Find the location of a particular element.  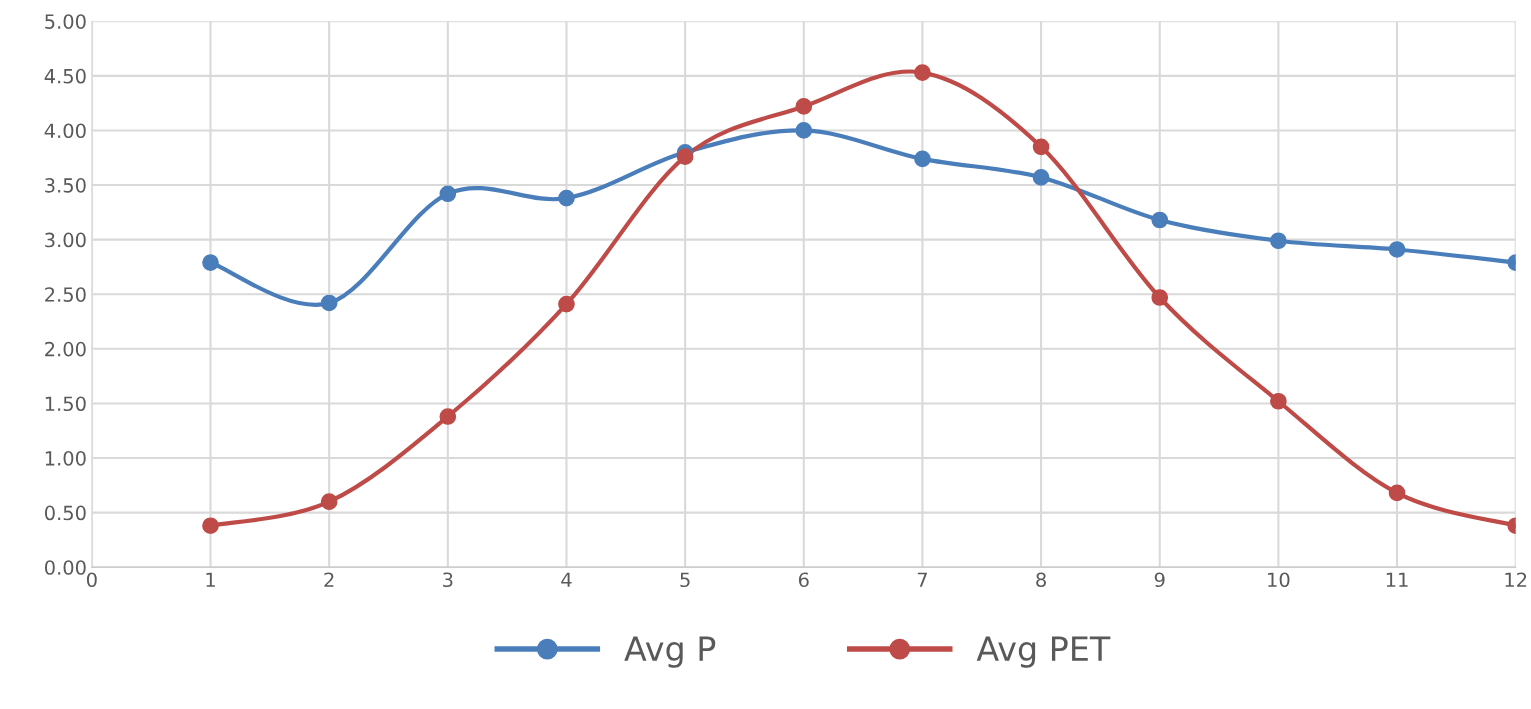

x-tick-label: 7 is located at coordinates (922, 579).